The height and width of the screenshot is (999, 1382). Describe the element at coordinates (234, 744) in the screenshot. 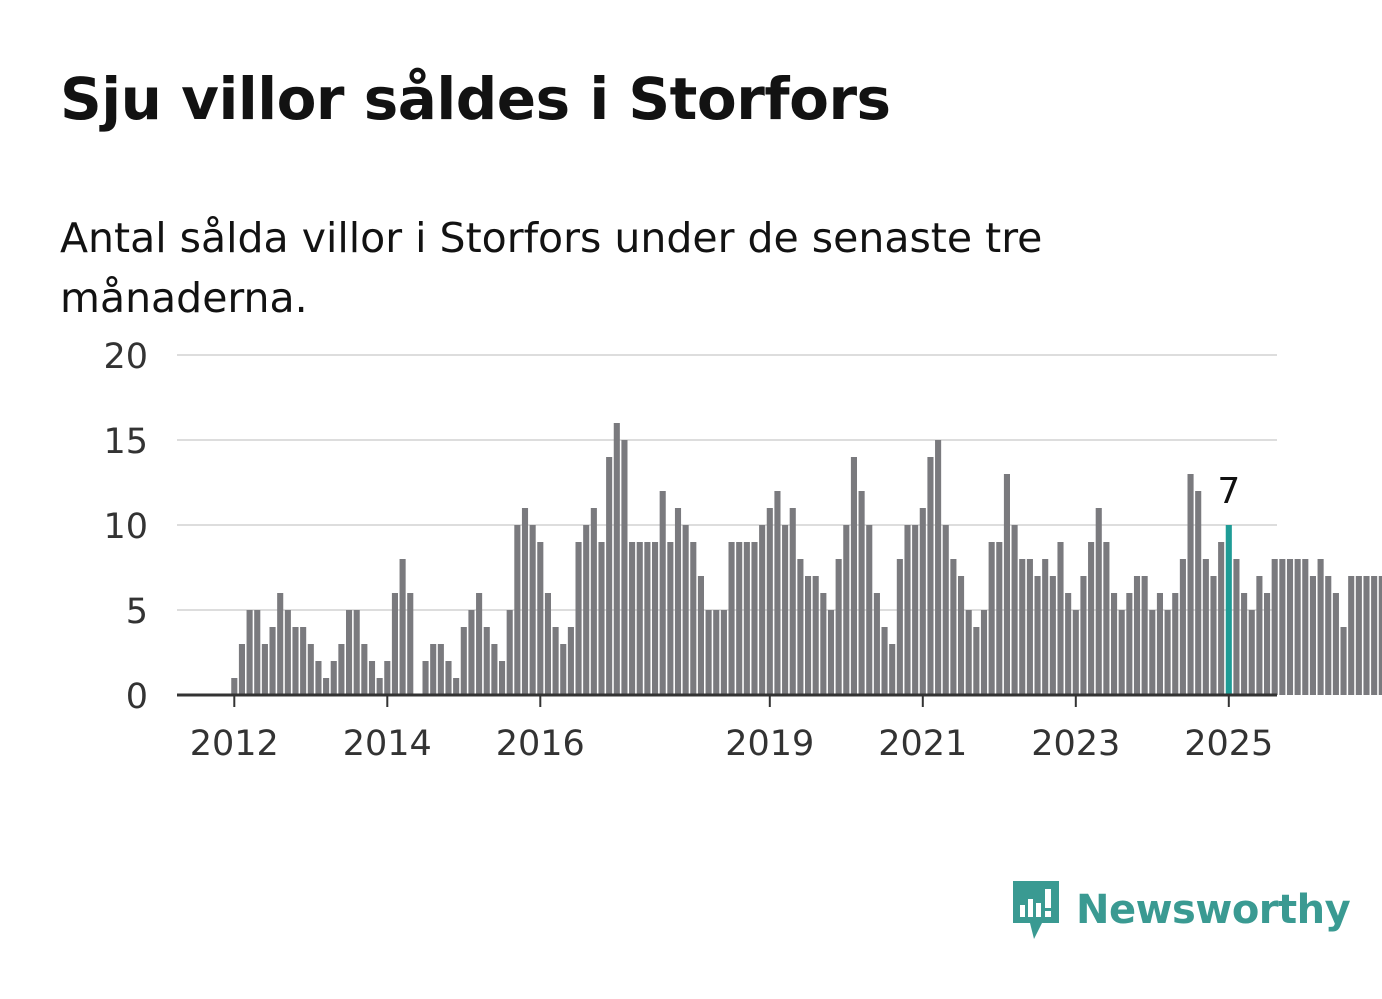

I see `x-tick-label: 2012` at that location.